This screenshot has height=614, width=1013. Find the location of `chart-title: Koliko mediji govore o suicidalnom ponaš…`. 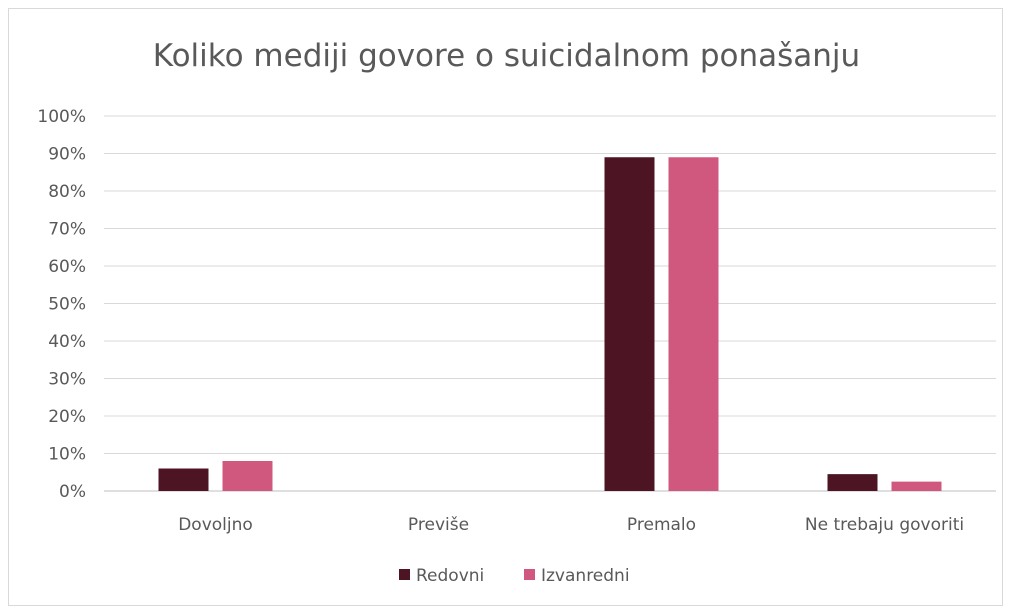

chart-title: Koliko mediji govore o suicidalnom ponaš… is located at coordinates (506, 56).